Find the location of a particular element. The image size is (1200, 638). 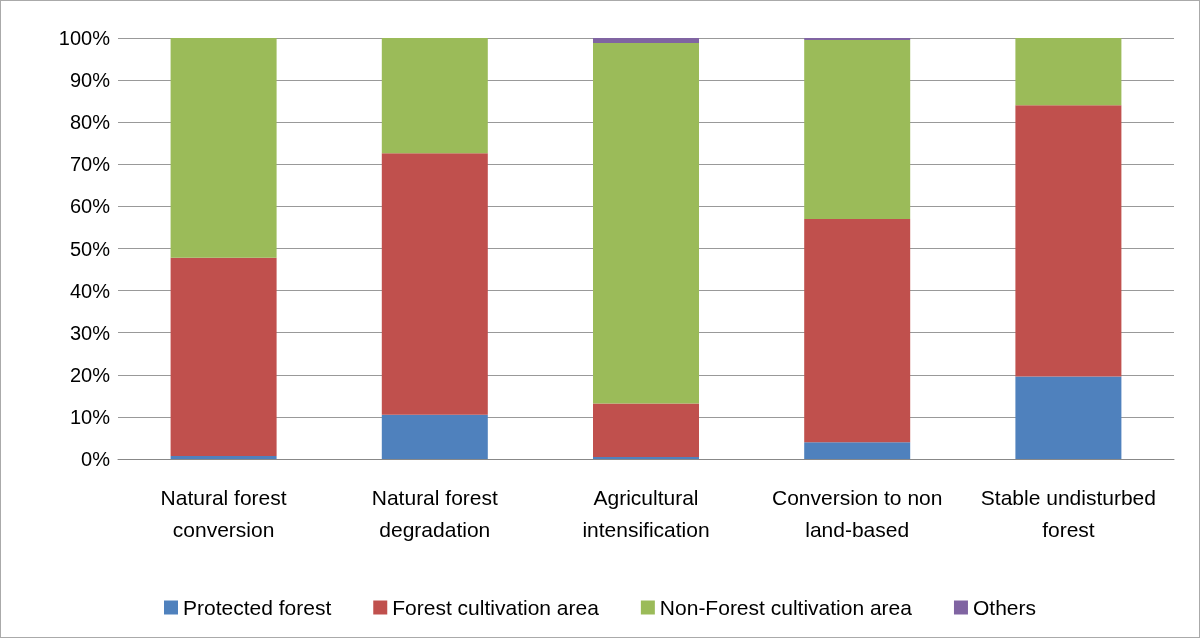

legend-label: Forest cultivation area is located at coordinates (496, 607).